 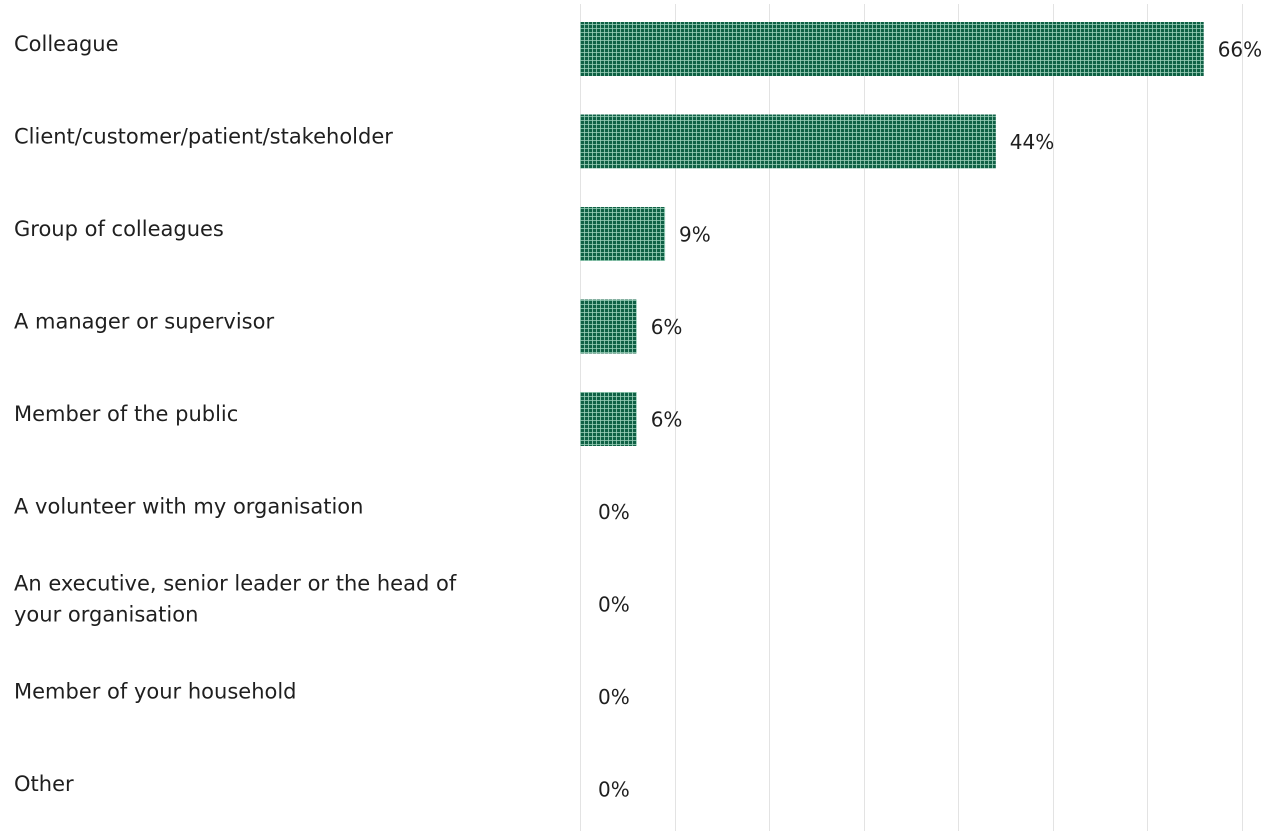 What do you see at coordinates (1032, 142) in the screenshot?
I see `value-label: 44%` at bounding box center [1032, 142].